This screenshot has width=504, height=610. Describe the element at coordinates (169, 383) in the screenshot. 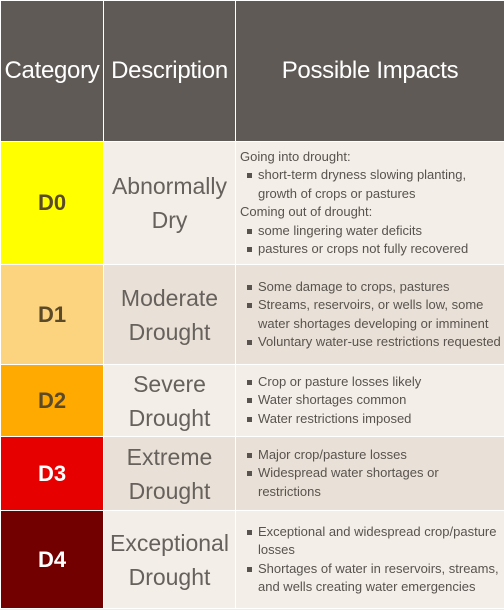

I see `description-line: Severe` at that location.